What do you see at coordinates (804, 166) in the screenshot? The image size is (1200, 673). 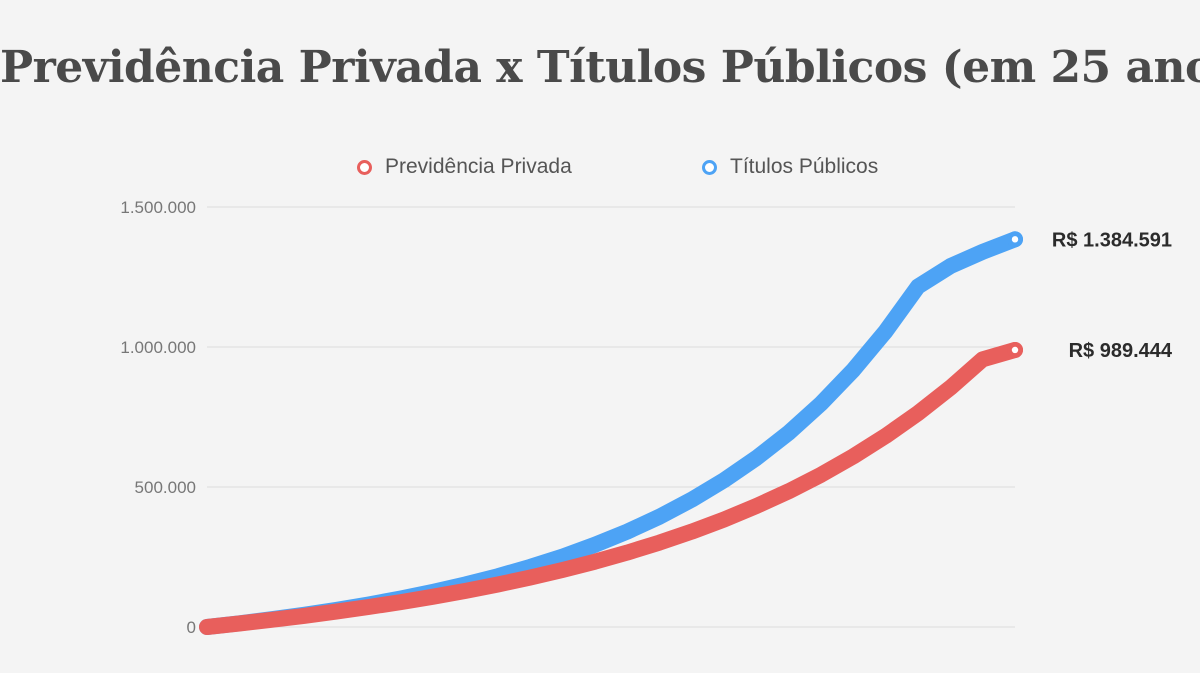 I see `legend-label-titulos: Títulos Públicos` at bounding box center [804, 166].